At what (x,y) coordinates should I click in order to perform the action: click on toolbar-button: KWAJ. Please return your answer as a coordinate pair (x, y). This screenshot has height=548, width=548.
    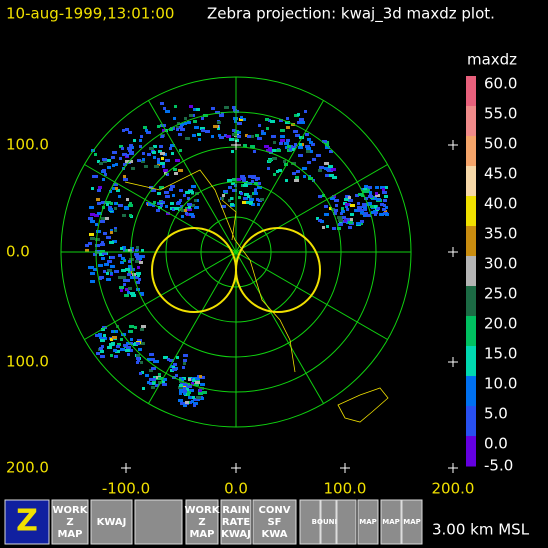
    Looking at the image, I should click on (111, 522).